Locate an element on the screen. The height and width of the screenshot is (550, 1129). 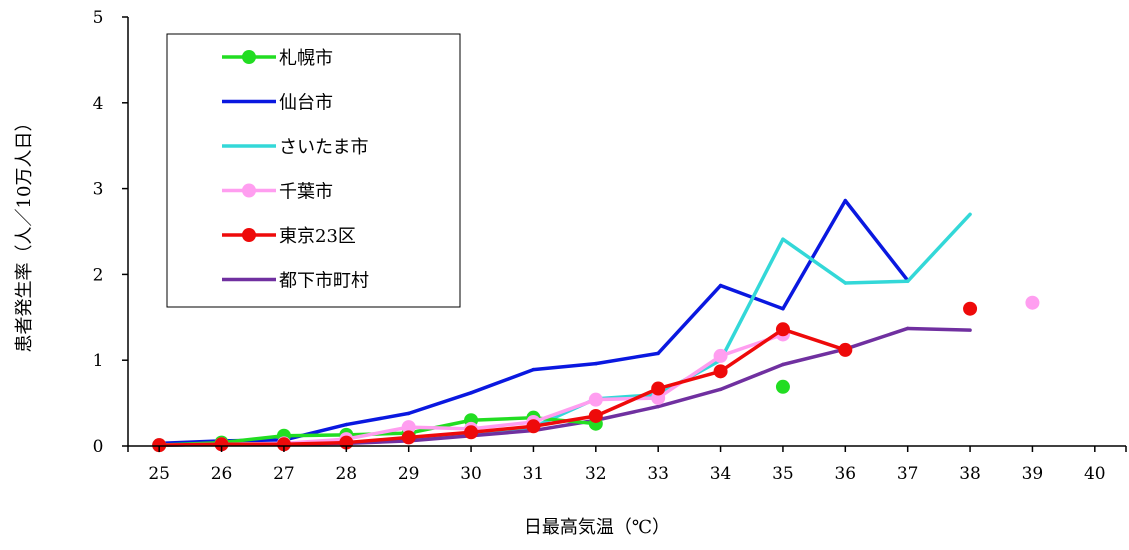
legend-entry: 都下市町村 is located at coordinates (295, 281).